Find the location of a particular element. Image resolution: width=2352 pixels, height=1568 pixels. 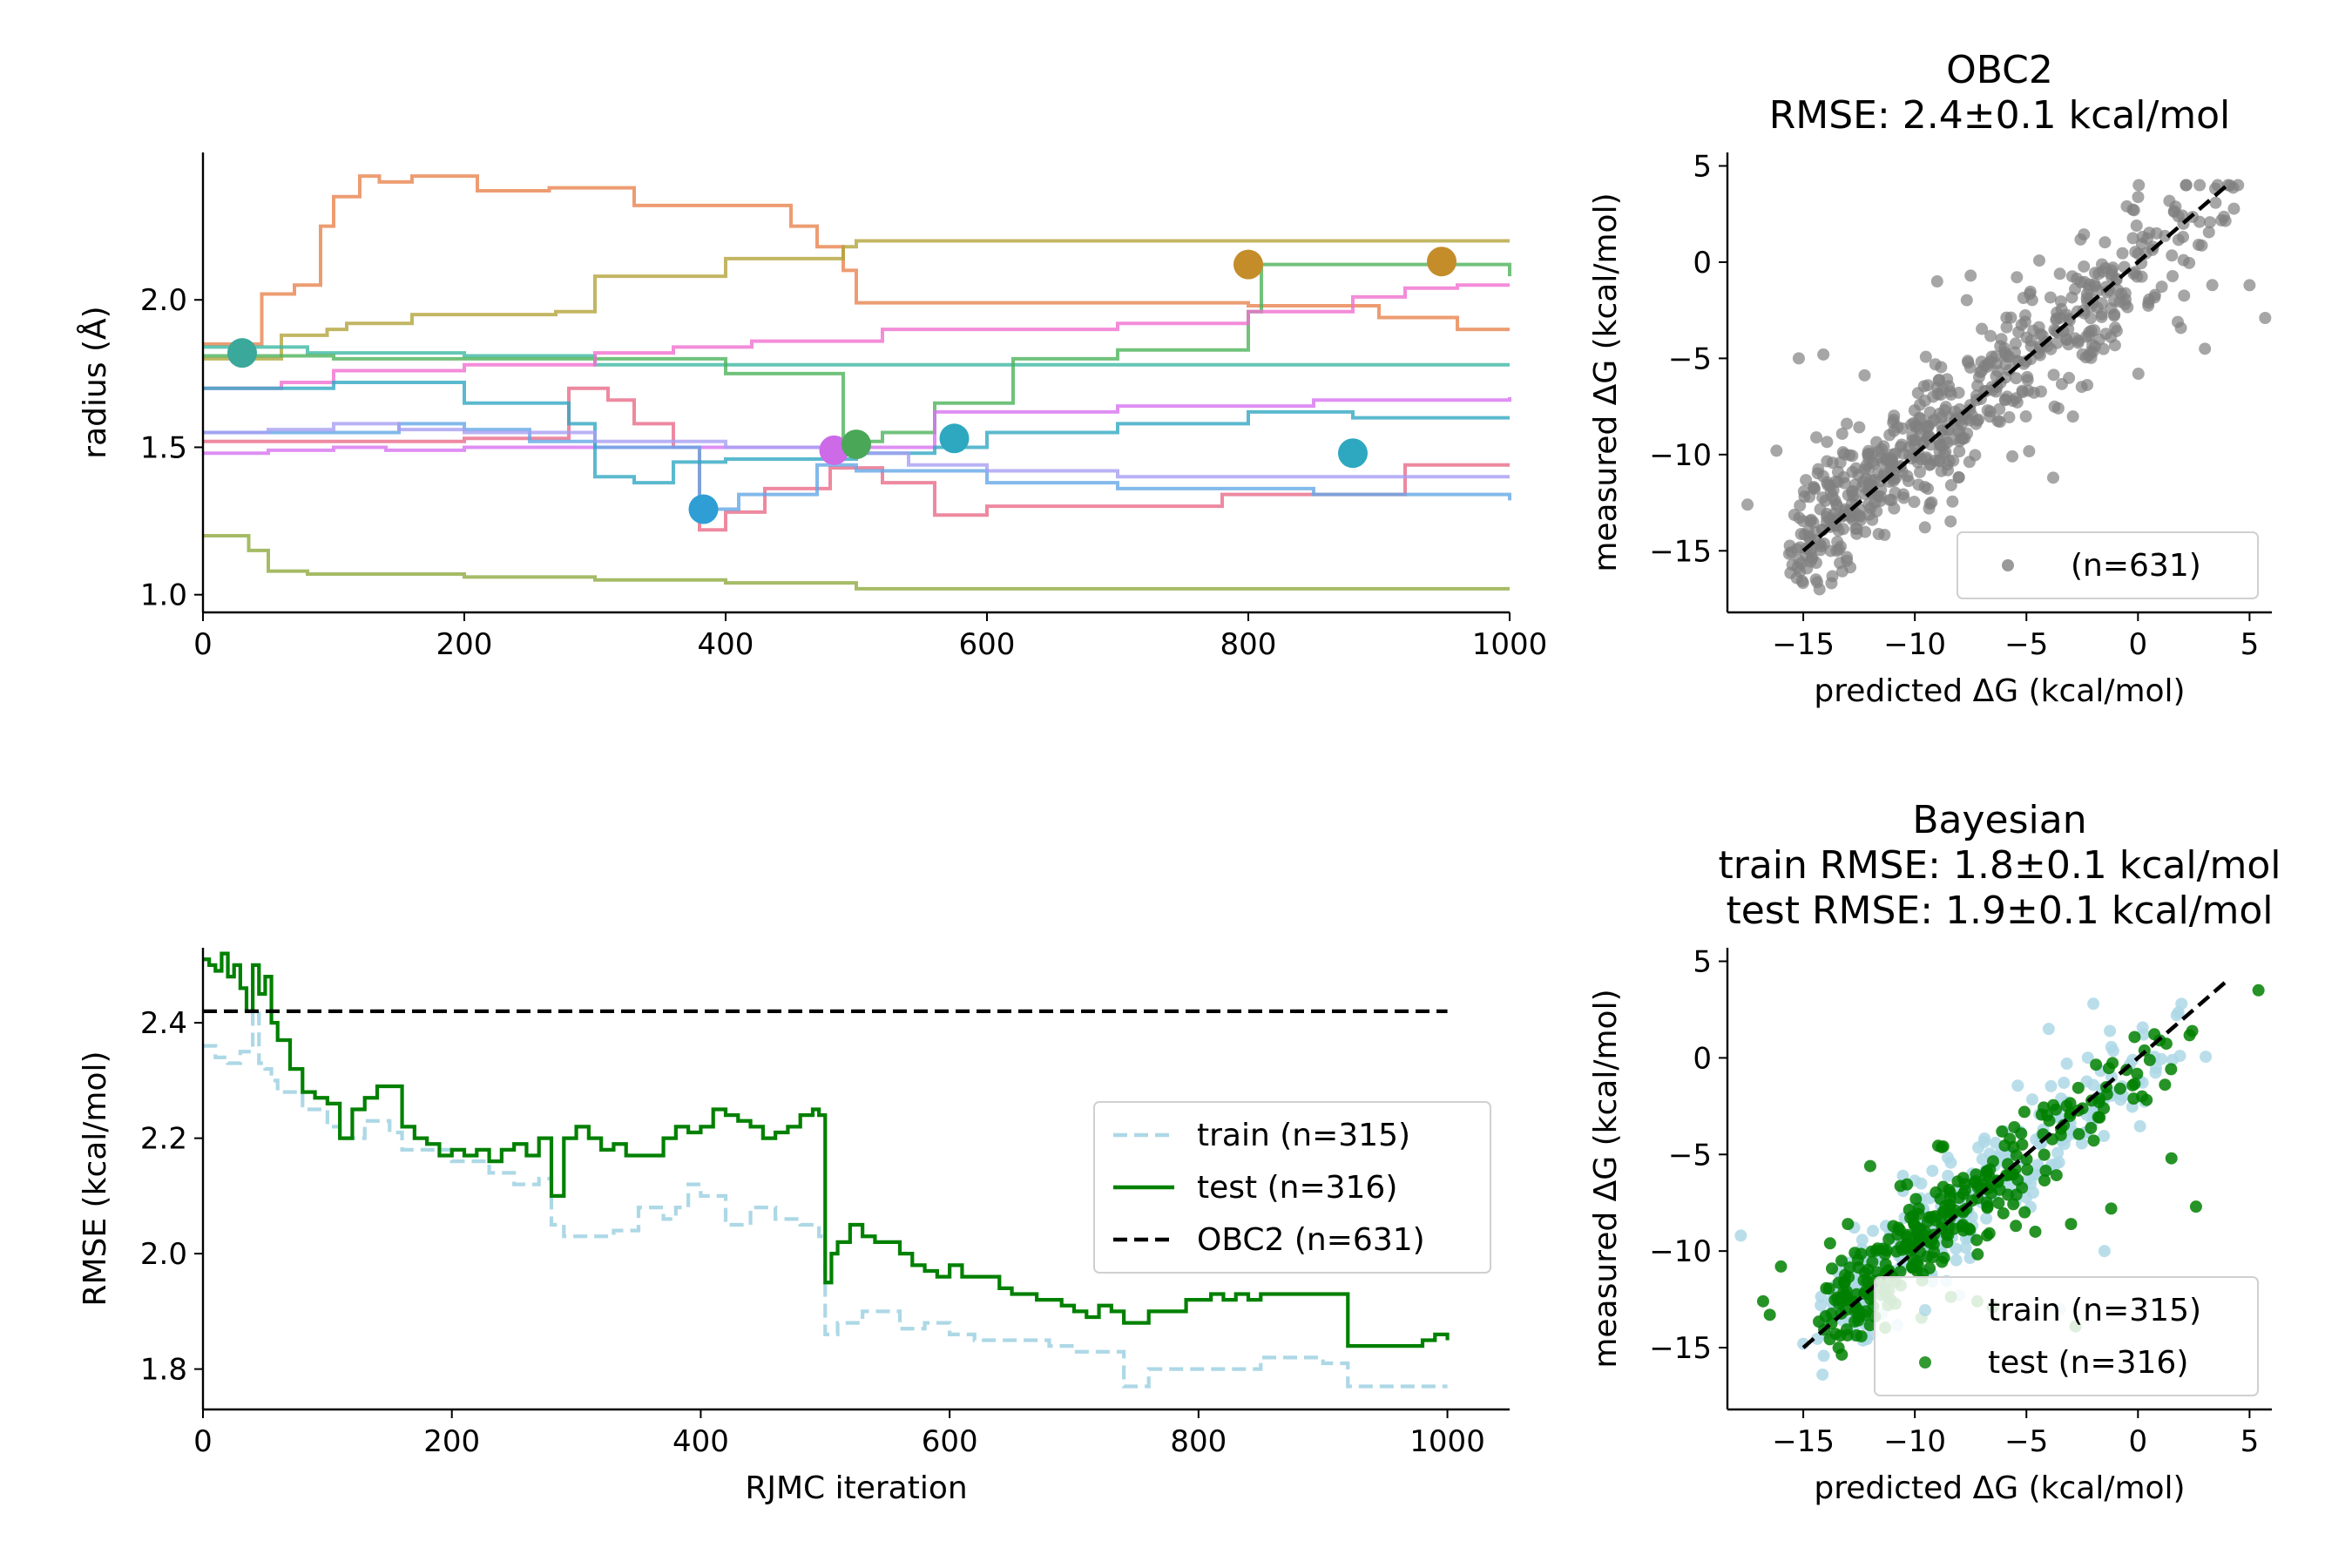

y-tick-label: 1.8 is located at coordinates (163, 1370).